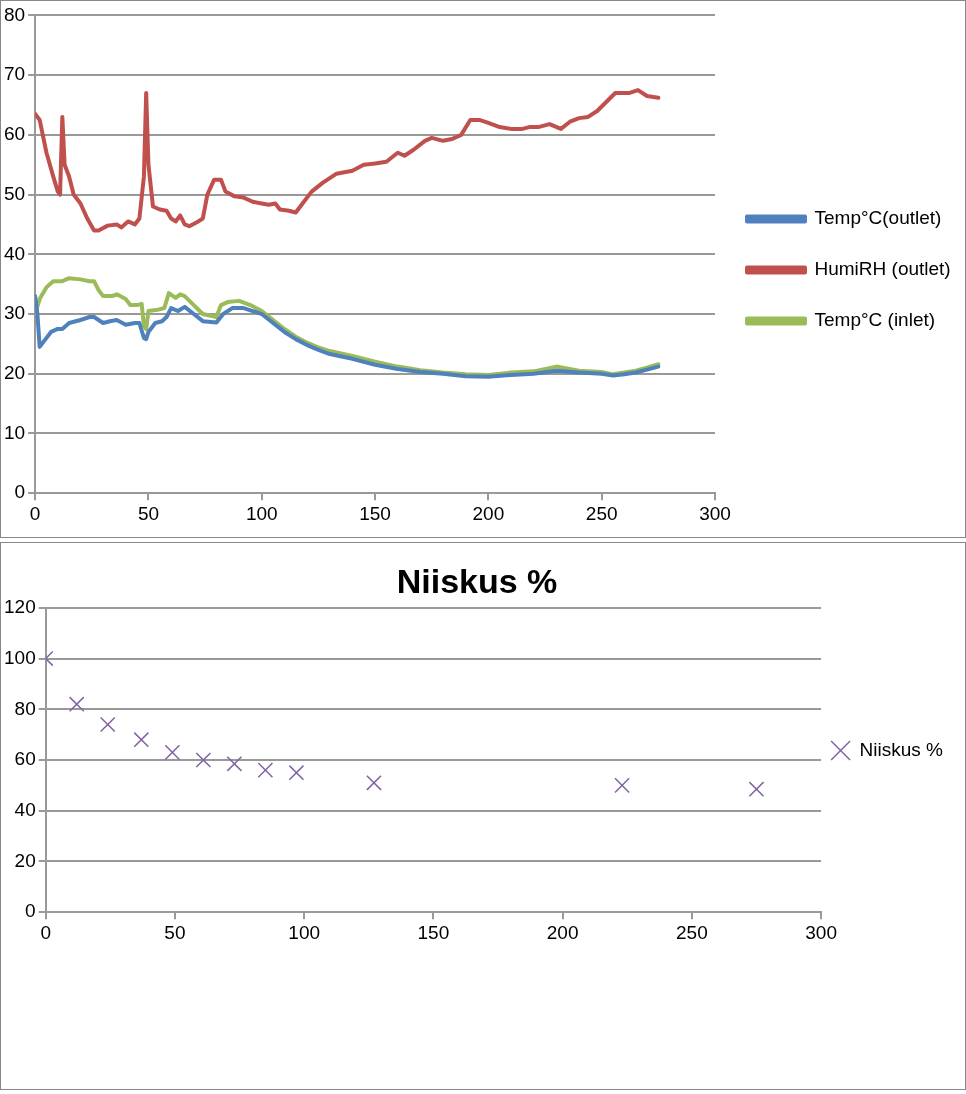 The height and width of the screenshot is (1094, 966). What do you see at coordinates (14, 74) in the screenshot?
I see `y-tick-label: 70` at bounding box center [14, 74].